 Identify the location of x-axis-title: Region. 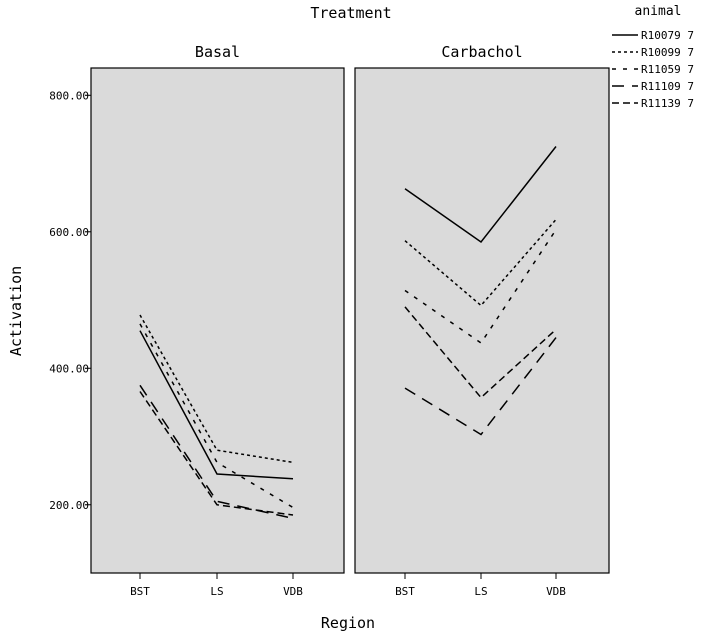
(348, 623).